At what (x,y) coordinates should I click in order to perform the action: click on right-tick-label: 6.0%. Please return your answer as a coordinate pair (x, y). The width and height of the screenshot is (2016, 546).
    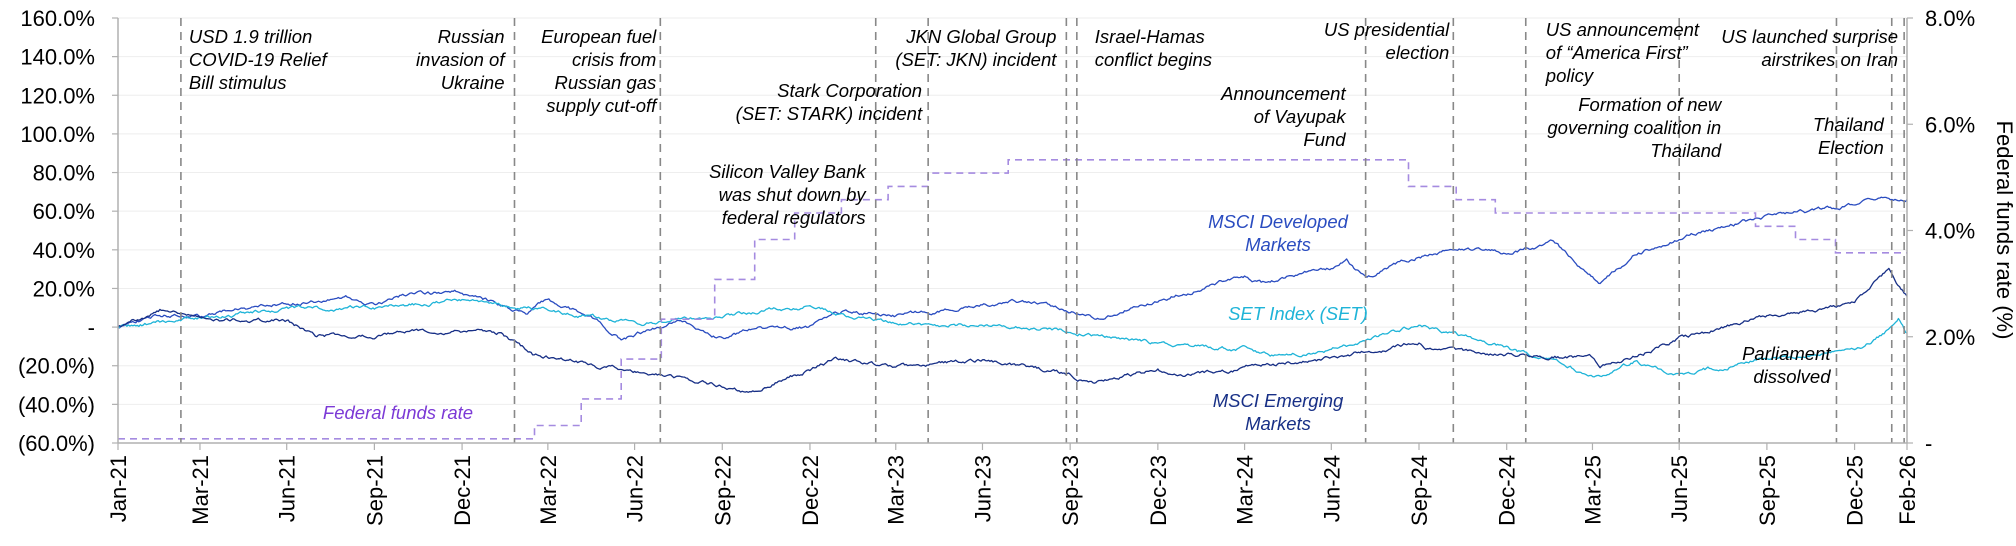
    Looking at the image, I should click on (1950, 124).